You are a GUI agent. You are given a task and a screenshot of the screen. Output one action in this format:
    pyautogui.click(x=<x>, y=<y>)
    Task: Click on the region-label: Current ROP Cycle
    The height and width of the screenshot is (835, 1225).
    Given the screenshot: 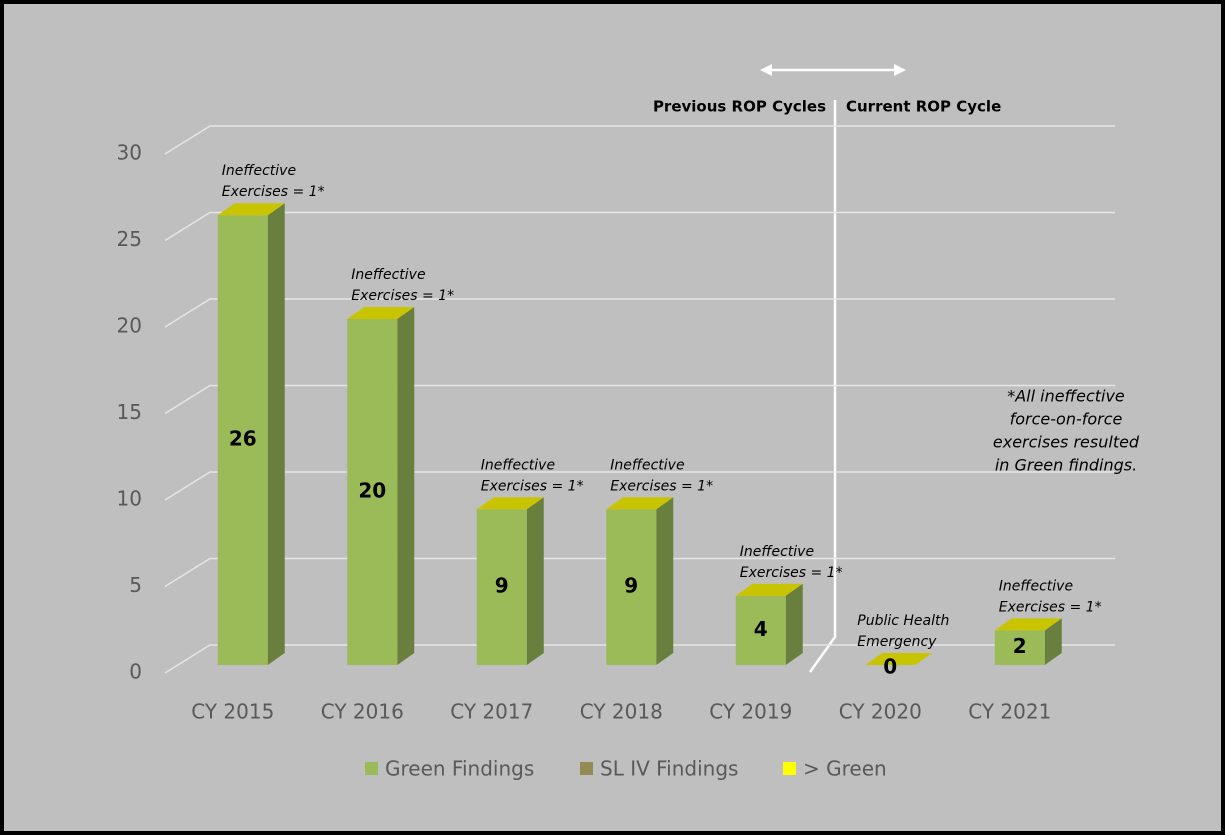 What is the action you would take?
    pyautogui.click(x=923, y=107)
    